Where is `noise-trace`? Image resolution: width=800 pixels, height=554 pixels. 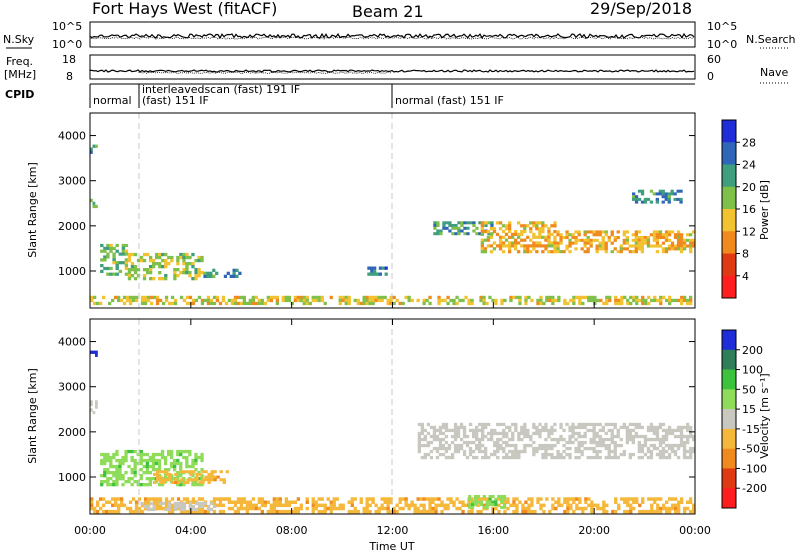
noise-trace is located at coordinates (392, 36).